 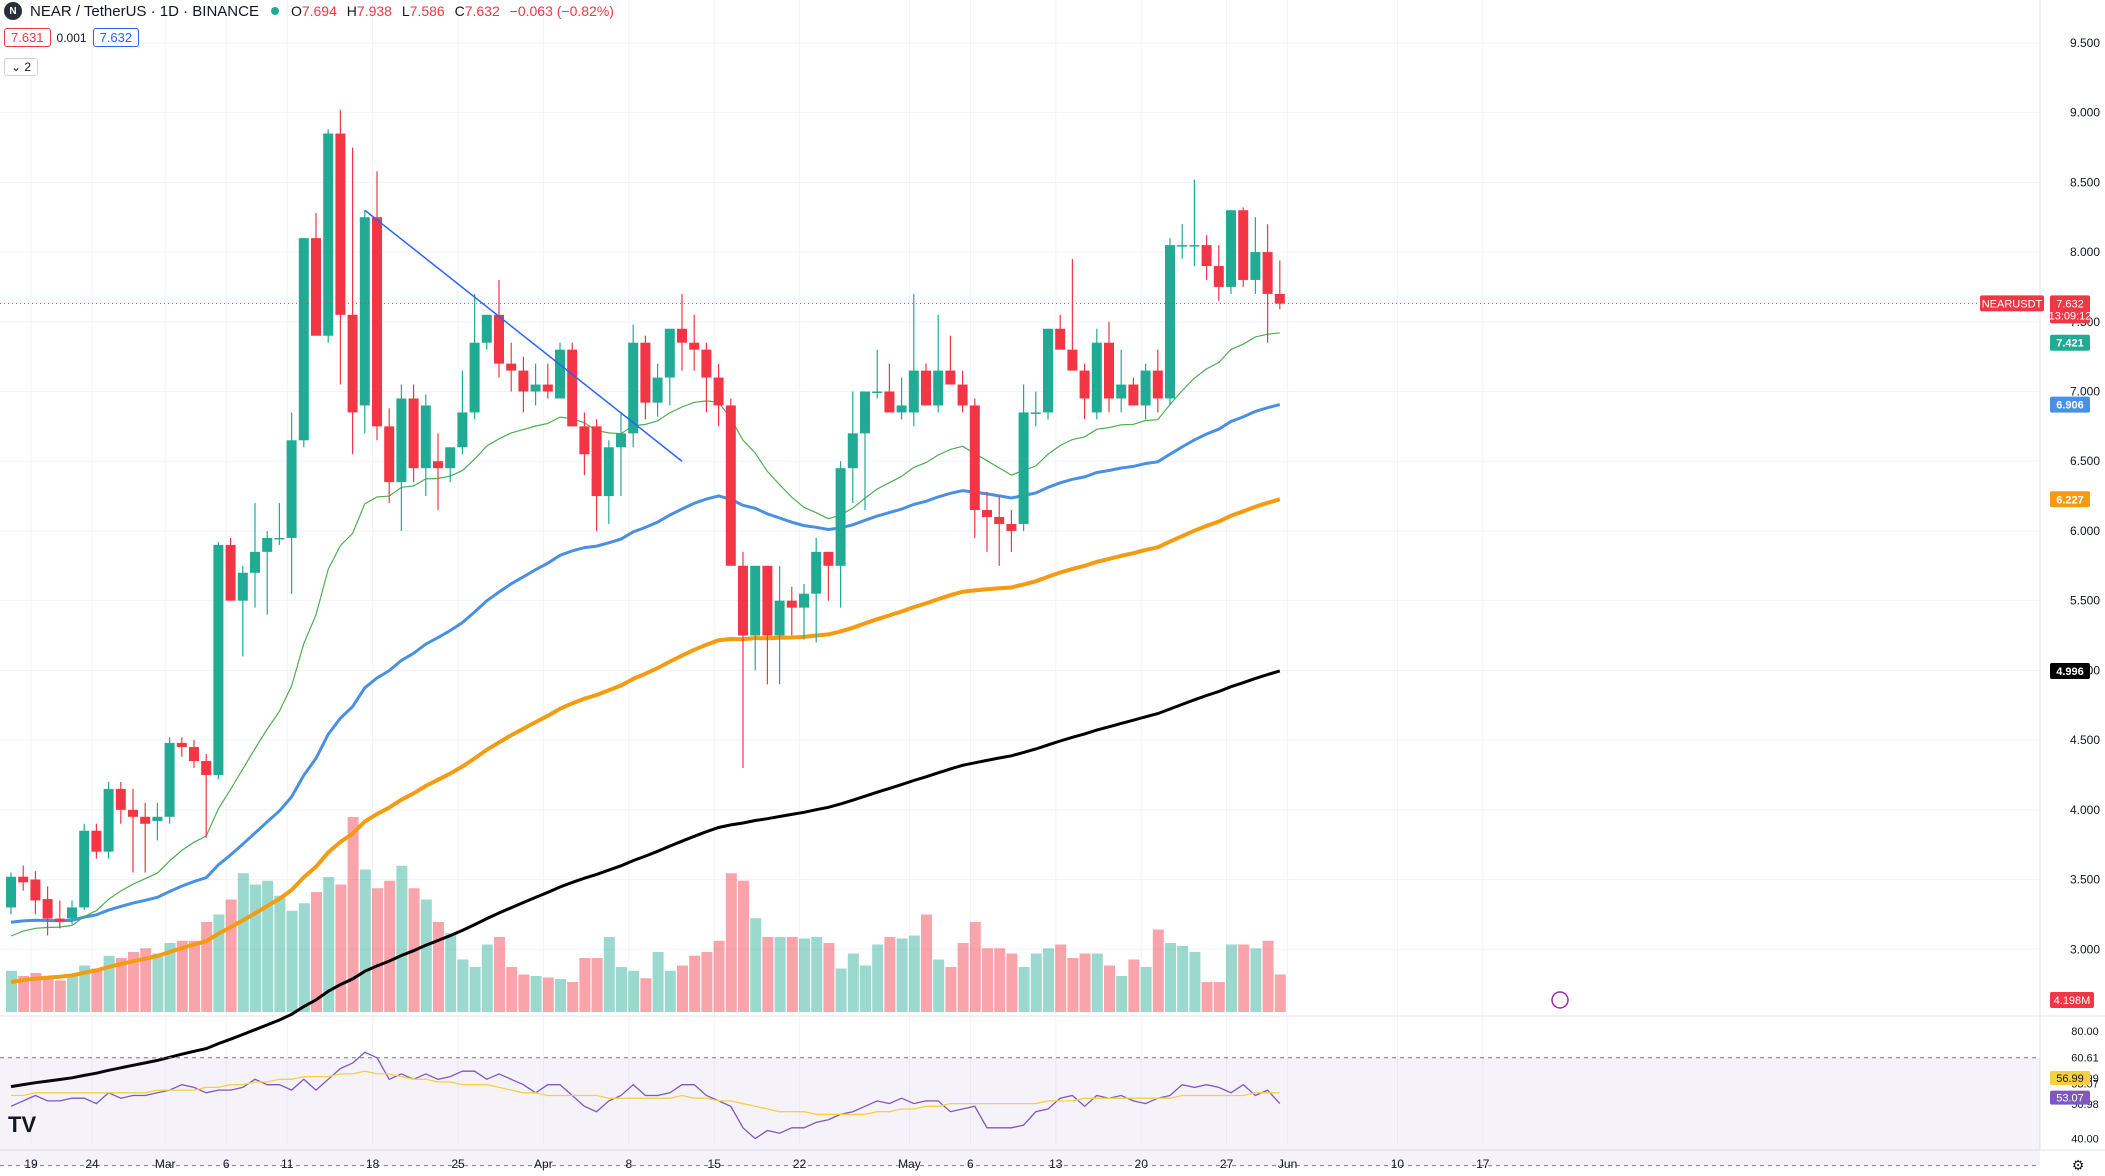 What do you see at coordinates (970, 1164) in the screenshot?
I see `x-tick-label: 6` at bounding box center [970, 1164].